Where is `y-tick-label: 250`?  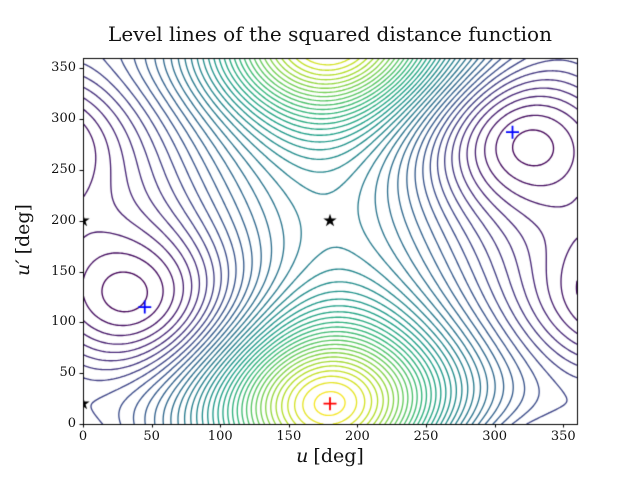 y-tick-label: 250 is located at coordinates (63, 169).